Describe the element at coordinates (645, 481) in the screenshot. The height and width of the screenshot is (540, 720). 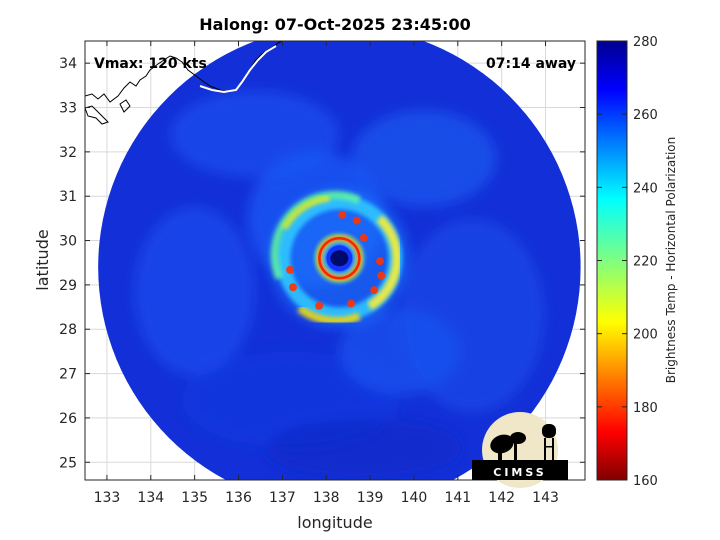
I see `colorbar-tick-label: 160` at that location.